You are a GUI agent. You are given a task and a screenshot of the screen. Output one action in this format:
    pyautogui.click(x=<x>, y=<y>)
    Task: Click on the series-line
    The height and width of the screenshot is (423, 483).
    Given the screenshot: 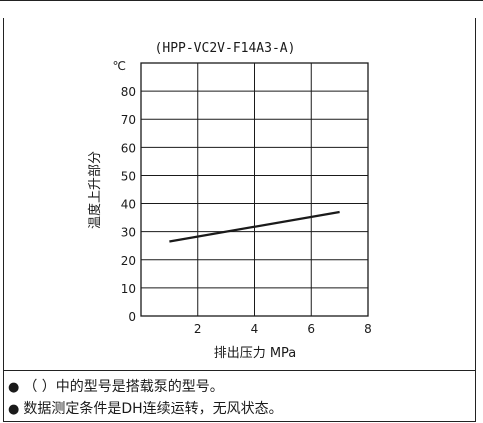 What is the action you would take?
    pyautogui.click(x=254, y=226)
    